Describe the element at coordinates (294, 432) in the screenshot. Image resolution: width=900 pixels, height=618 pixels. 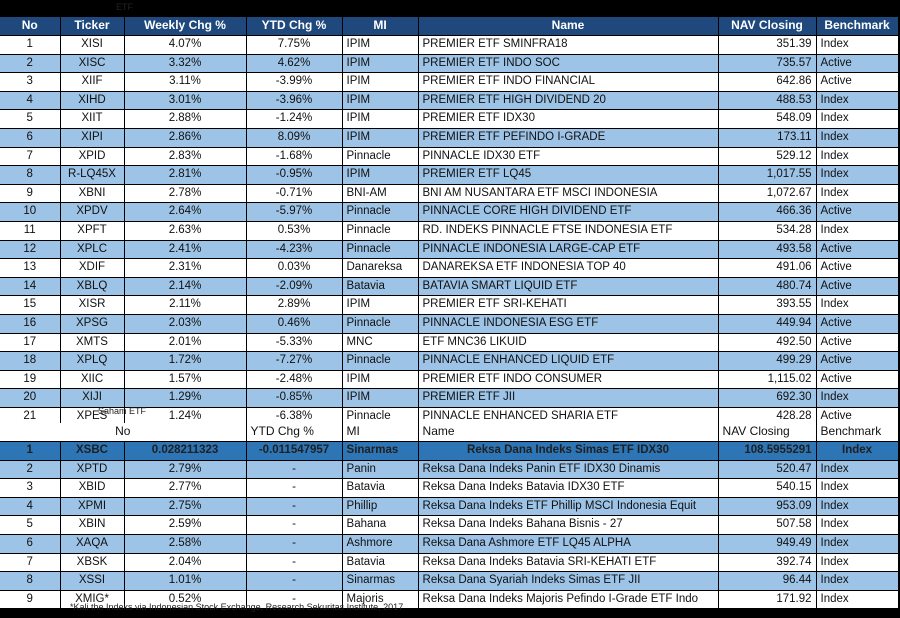
I see `col2-ytd-chg: YTD Chg %` at that location.